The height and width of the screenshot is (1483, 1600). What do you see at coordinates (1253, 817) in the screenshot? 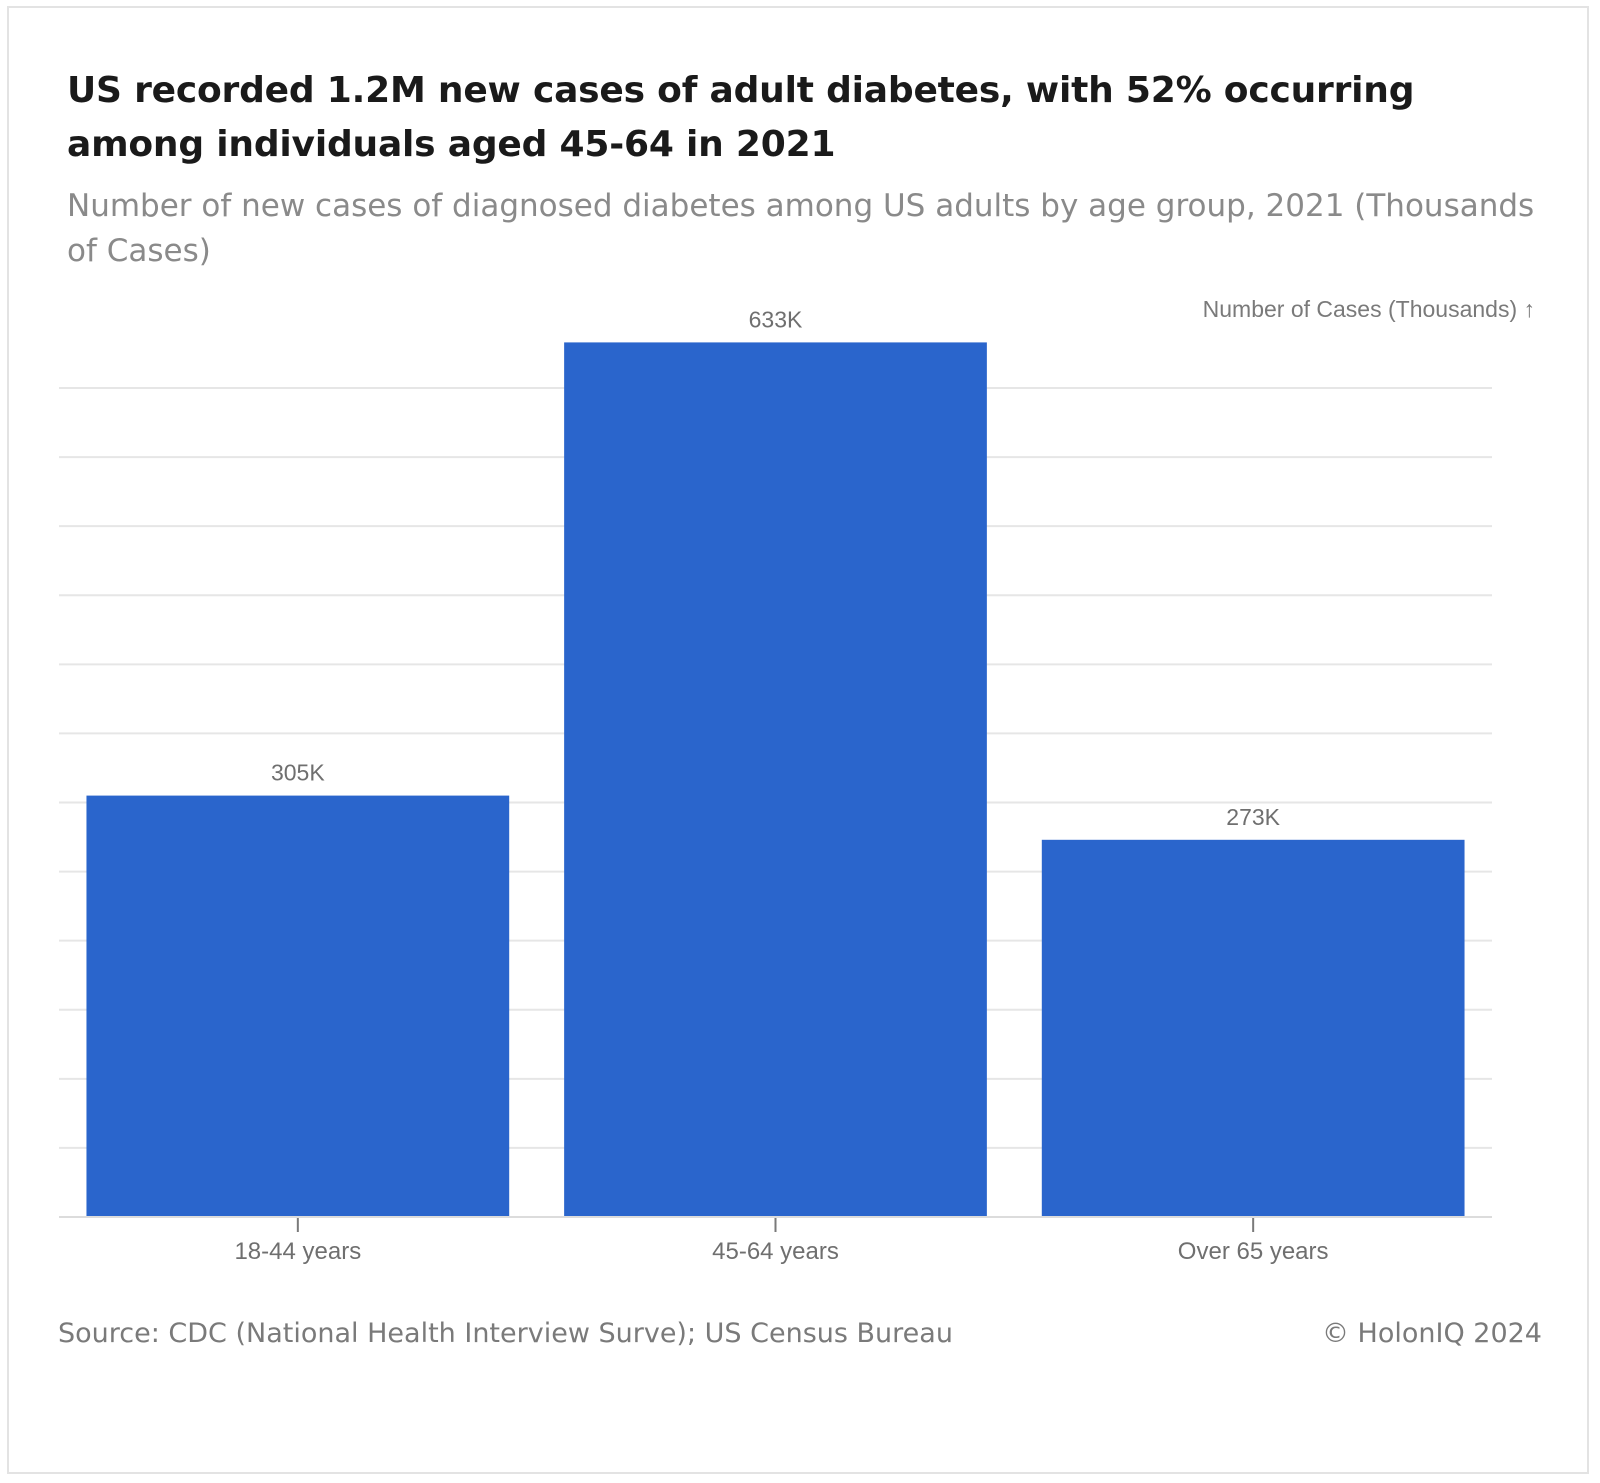
I see `data-label: 273K` at bounding box center [1253, 817].